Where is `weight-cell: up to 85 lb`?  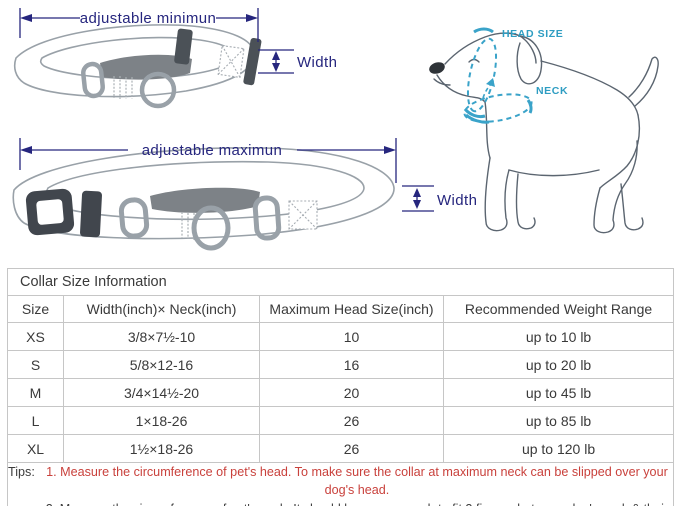 weight-cell: up to 85 lb is located at coordinates (558, 420).